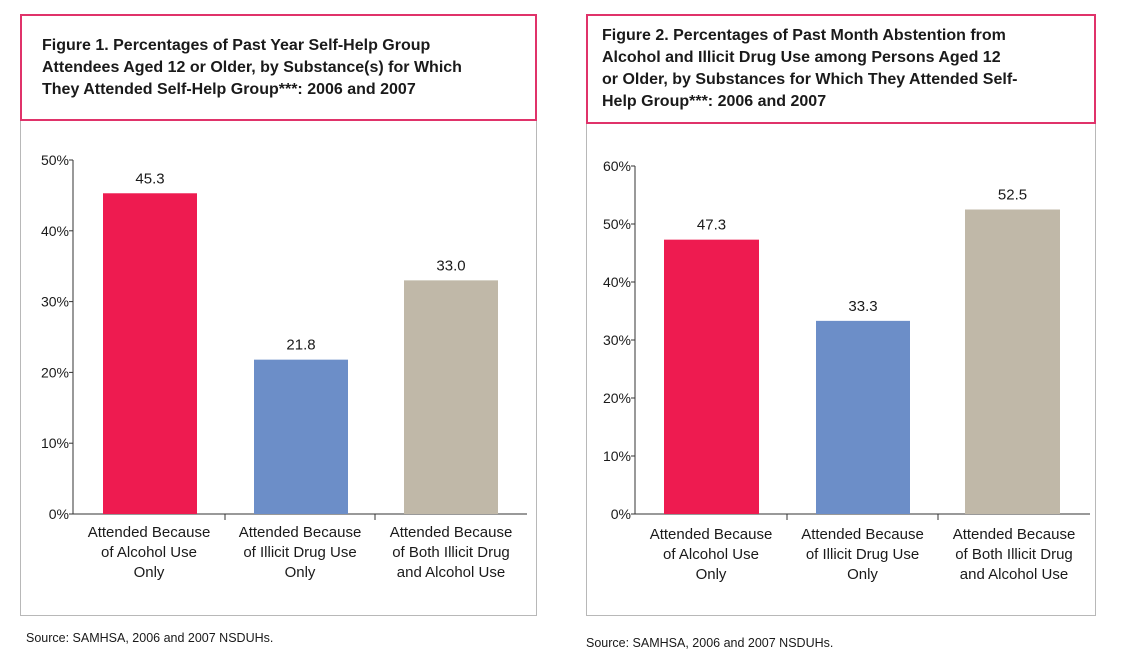  What do you see at coordinates (450, 265) in the screenshot?
I see `data-label: 33.0` at bounding box center [450, 265].